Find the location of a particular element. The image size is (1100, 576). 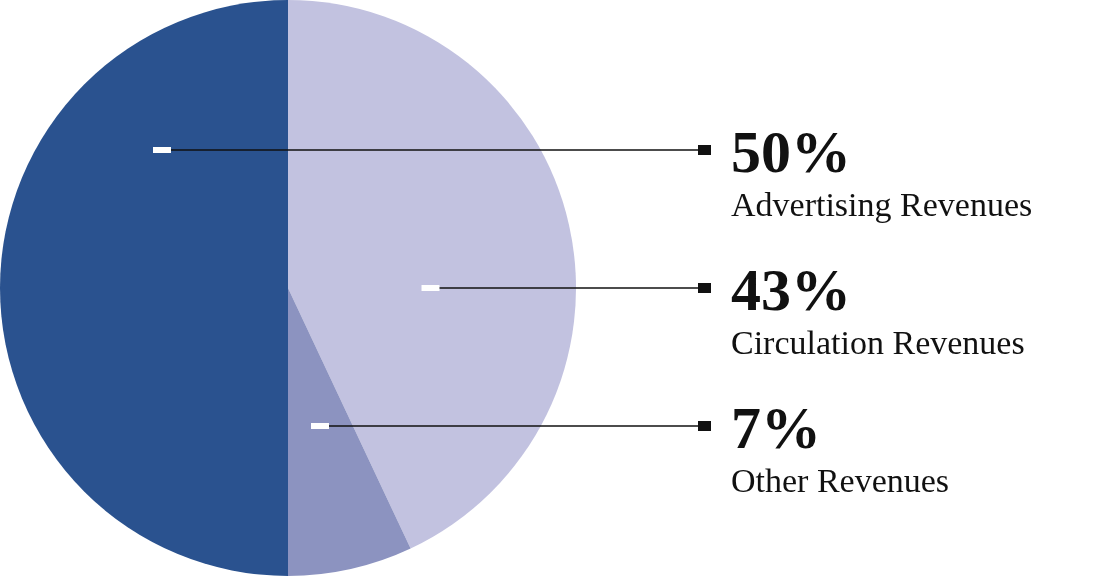

slice-label: Other Revenues is located at coordinates (840, 480).